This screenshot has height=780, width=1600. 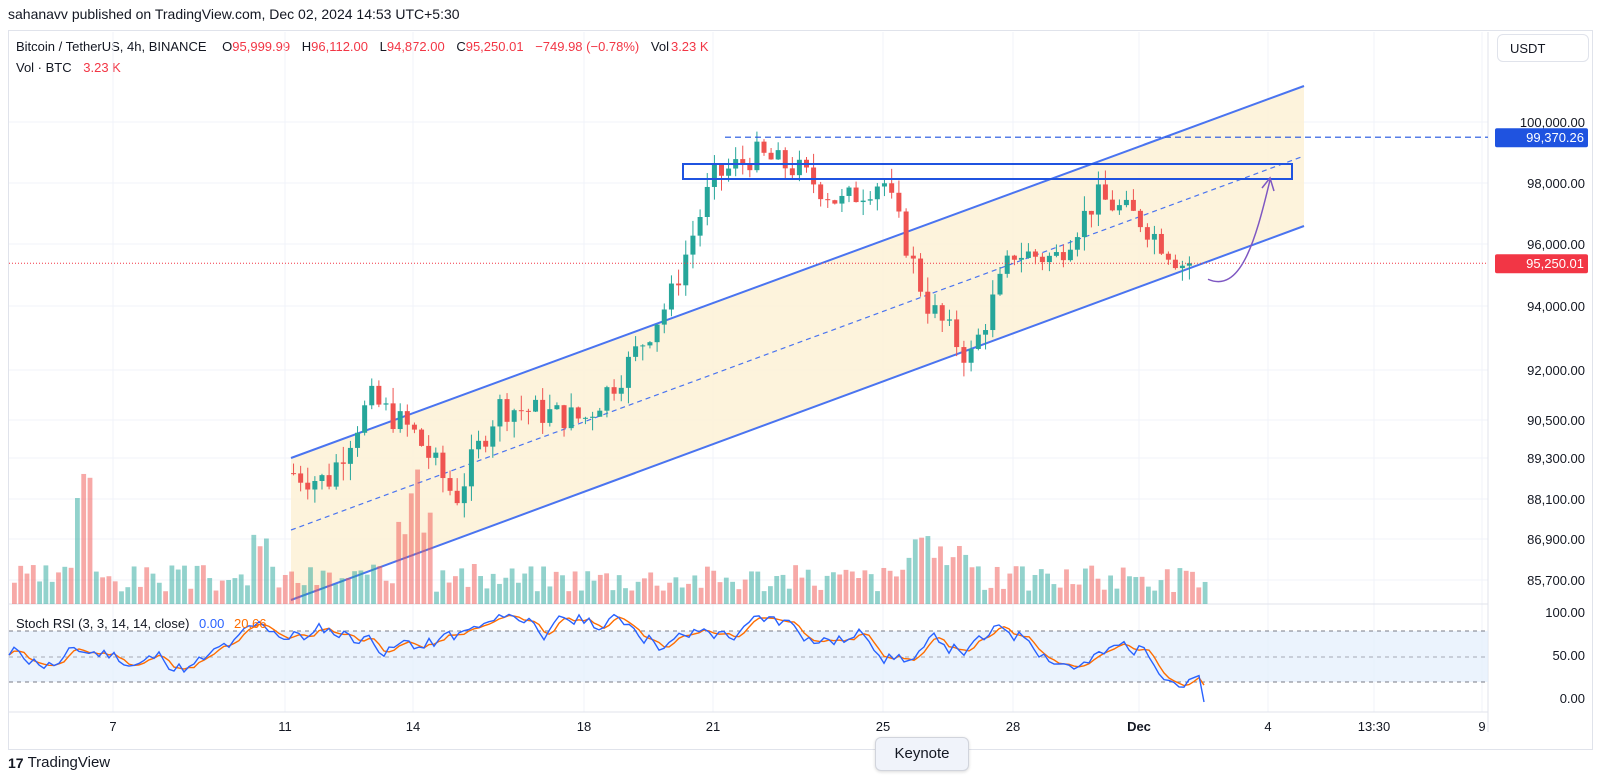 I want to click on open-value: 95,999.99, so click(x=261, y=46).